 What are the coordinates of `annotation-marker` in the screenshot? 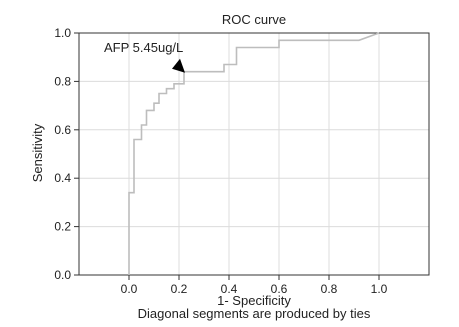 It's located at (178, 65).